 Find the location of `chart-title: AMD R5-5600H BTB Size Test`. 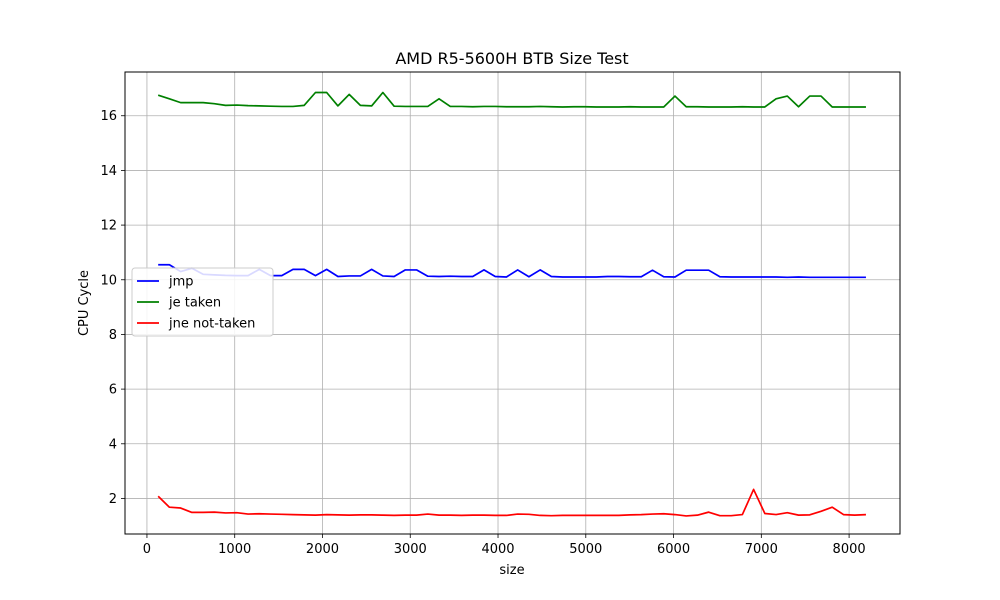

chart-title: AMD R5-5600H BTB Size Test is located at coordinates (511, 58).